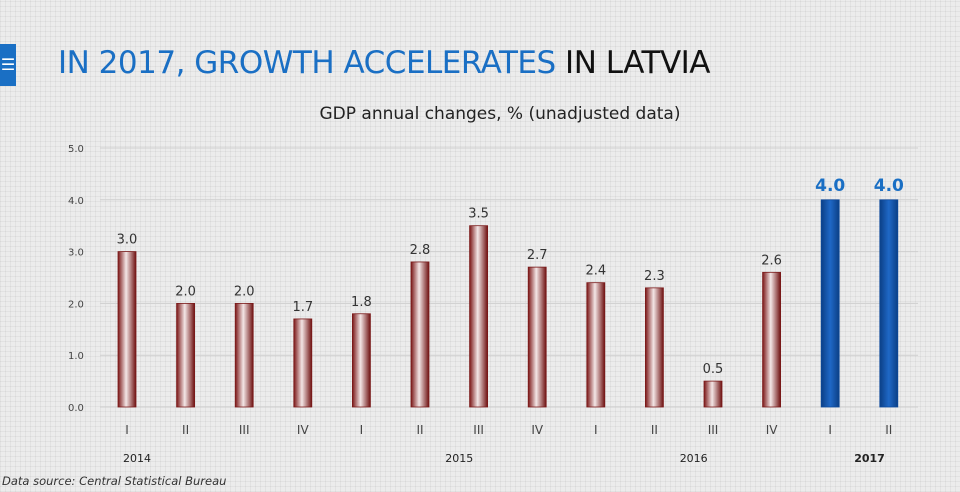  What do you see at coordinates (508, 430) in the screenshot?
I see `x-axis-categories: I II III IV I II III IV I II III IV I II` at bounding box center [508, 430].